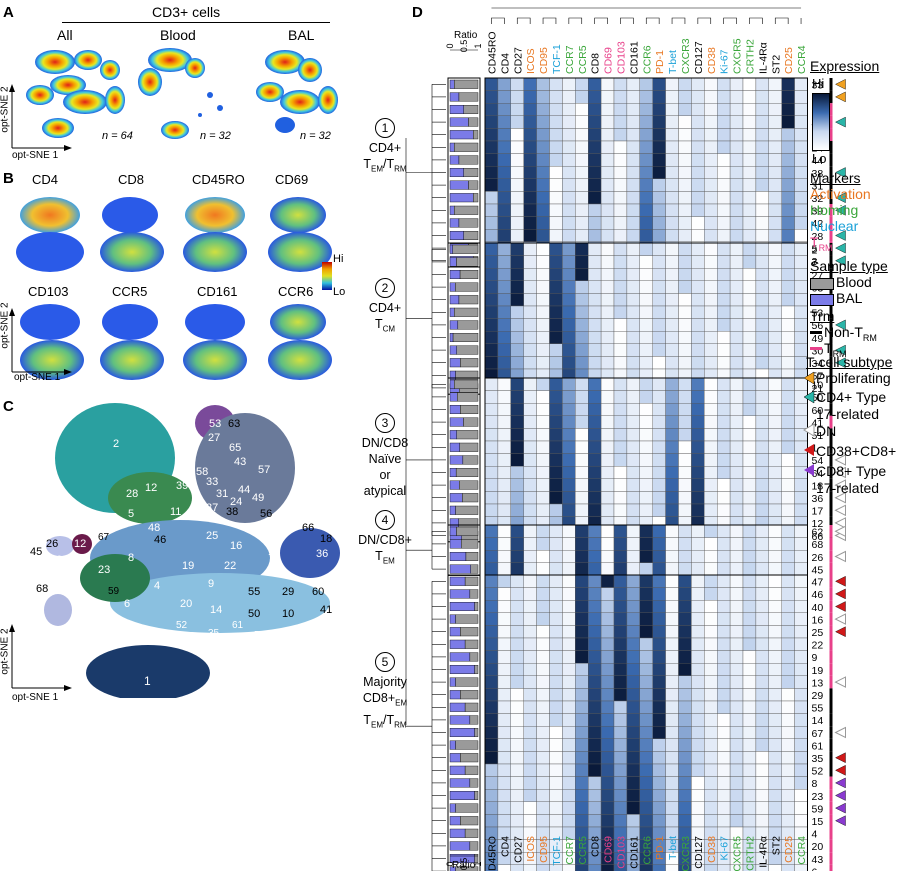 The width and height of the screenshot is (900, 871). I want to click on row-label: 36, so click(818, 499).